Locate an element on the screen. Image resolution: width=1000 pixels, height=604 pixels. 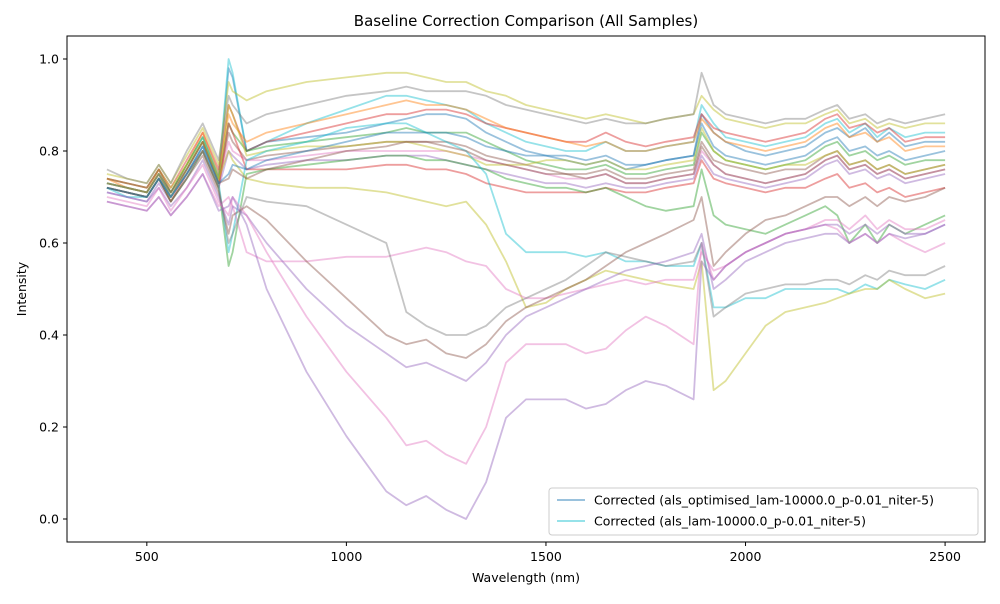
x-axis-label: Wavelength (nm) is located at coordinates (526, 577).